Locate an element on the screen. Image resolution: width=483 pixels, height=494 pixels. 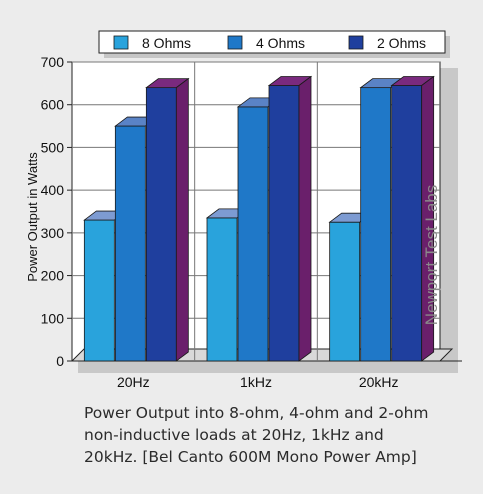
watermark-text: Newport Test Labs is located at coordinates (431, 255).